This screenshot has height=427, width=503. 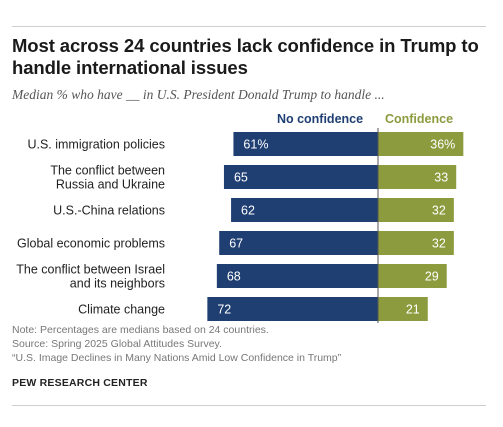 I want to click on category-label: U.S.-China relations, so click(x=109, y=211).